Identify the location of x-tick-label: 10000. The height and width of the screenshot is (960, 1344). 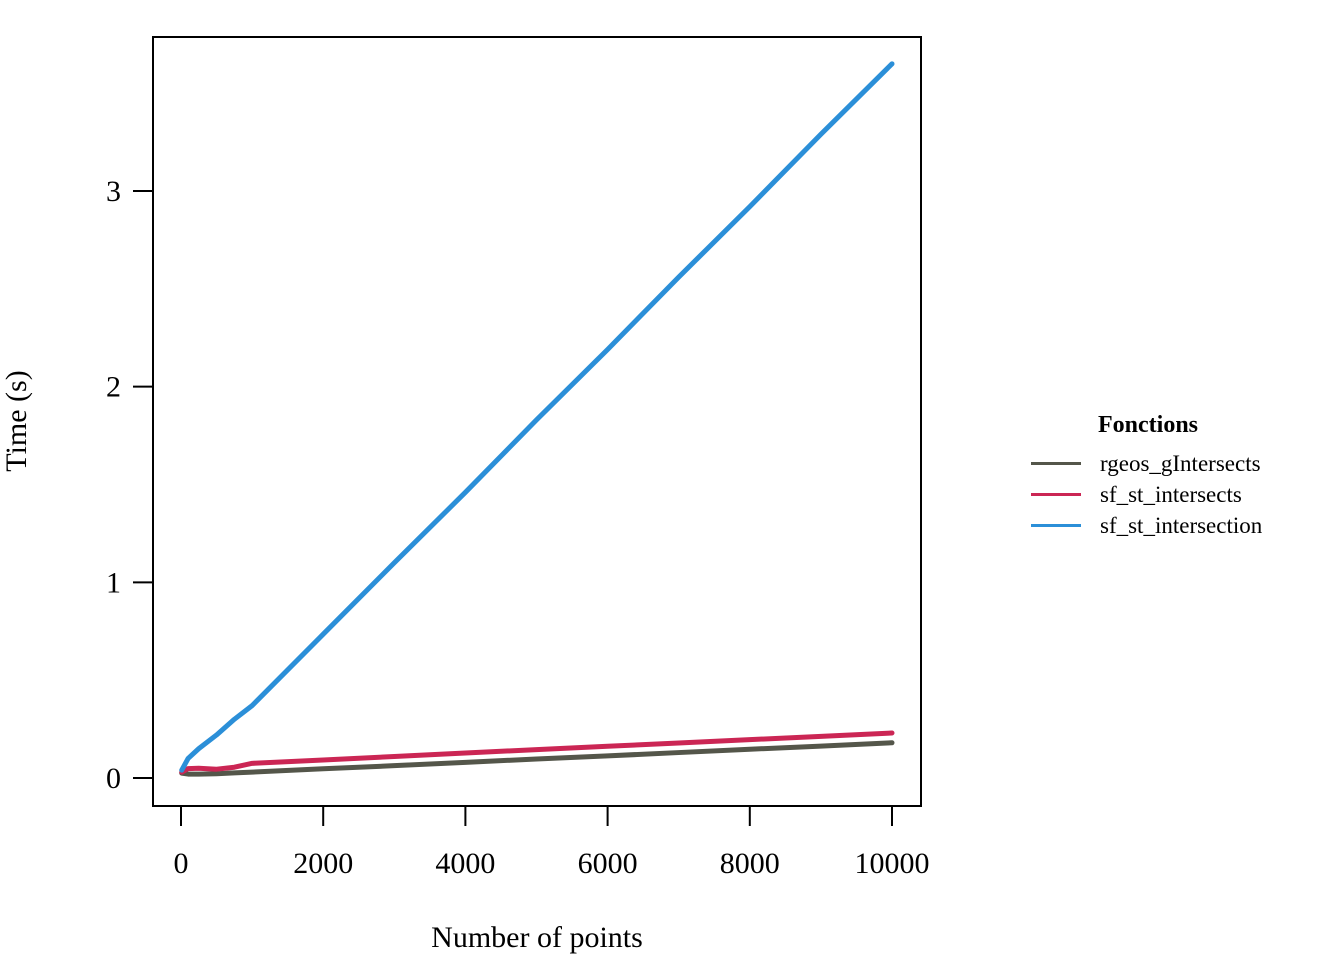
(892, 863).